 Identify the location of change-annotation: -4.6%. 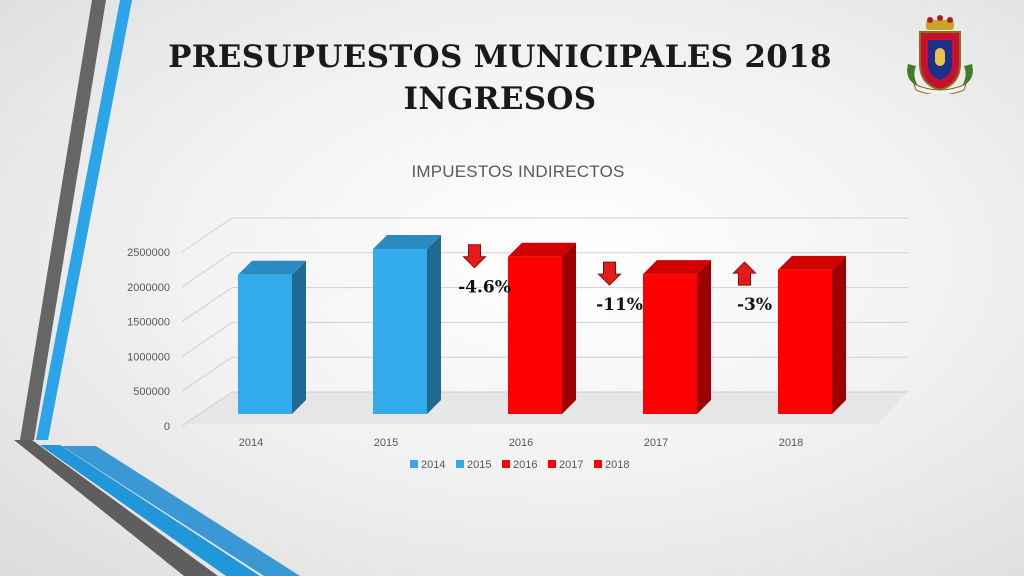
(484, 271).